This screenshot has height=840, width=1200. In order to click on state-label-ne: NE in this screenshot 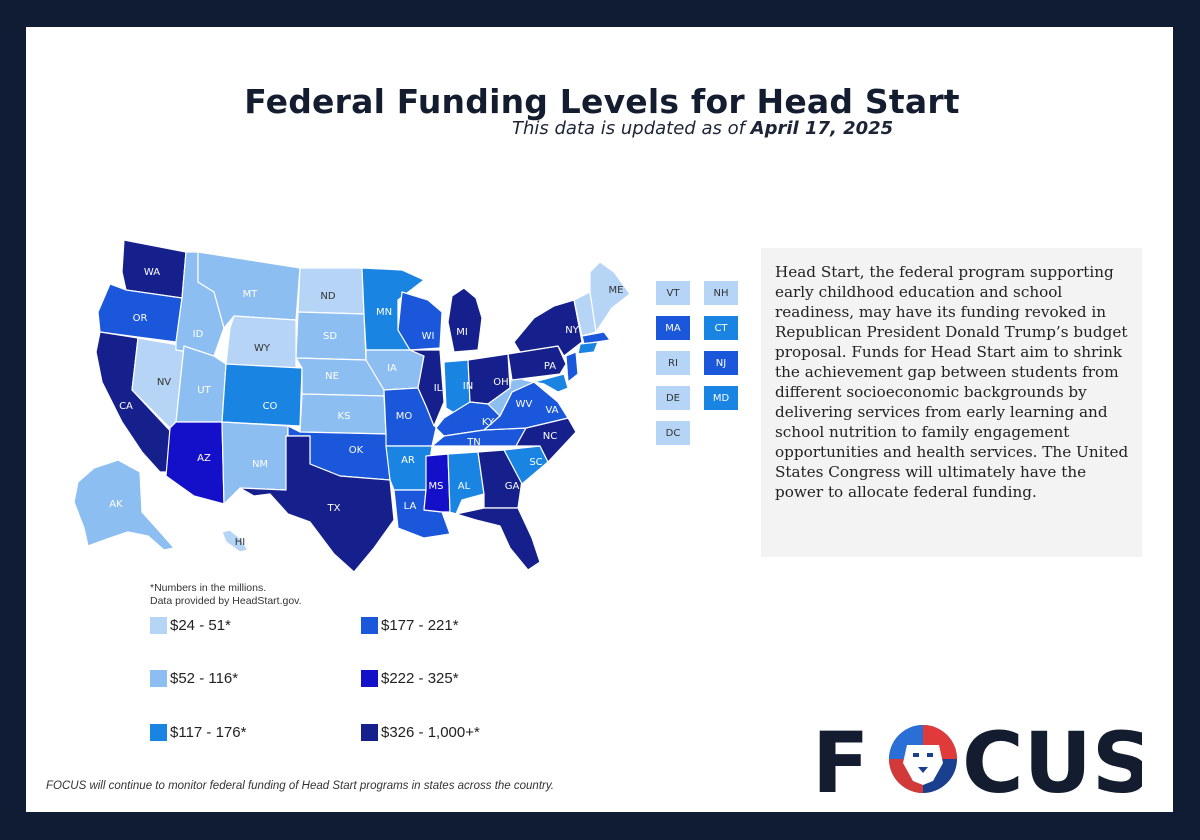, I will do `click(332, 376)`.